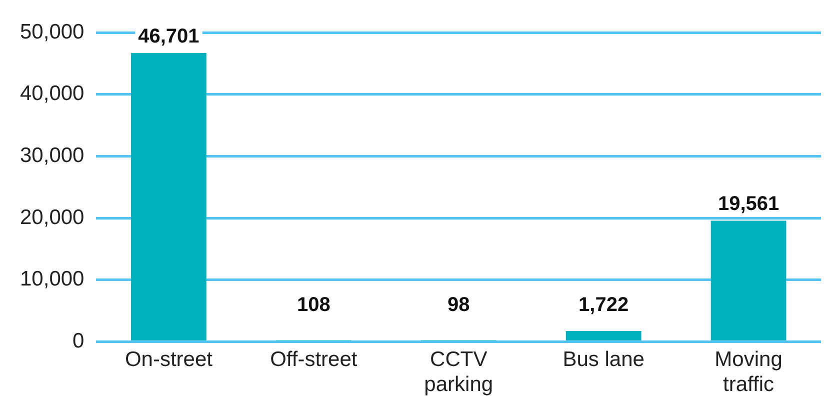 This screenshot has width=833, height=412. Describe the element at coordinates (169, 37) in the screenshot. I see `data-label: 46,701` at that location.